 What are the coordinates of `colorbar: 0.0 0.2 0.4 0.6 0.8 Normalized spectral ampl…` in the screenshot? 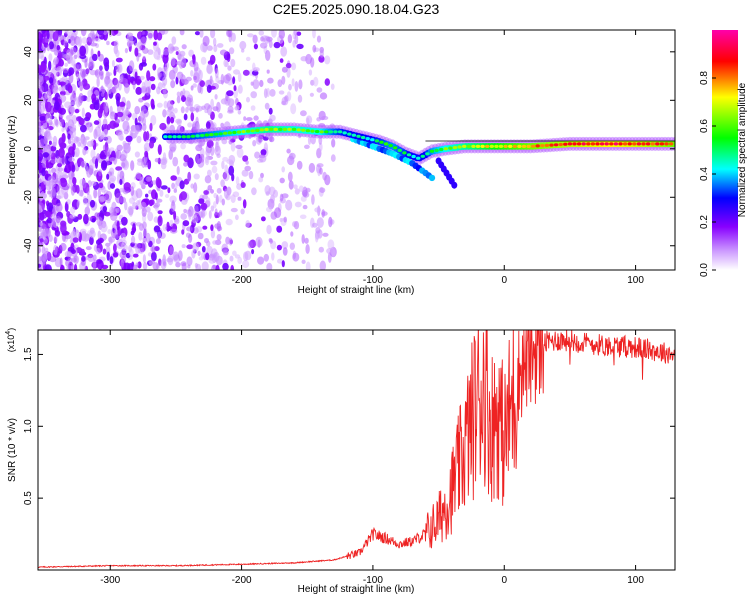 It's located at (723, 153).